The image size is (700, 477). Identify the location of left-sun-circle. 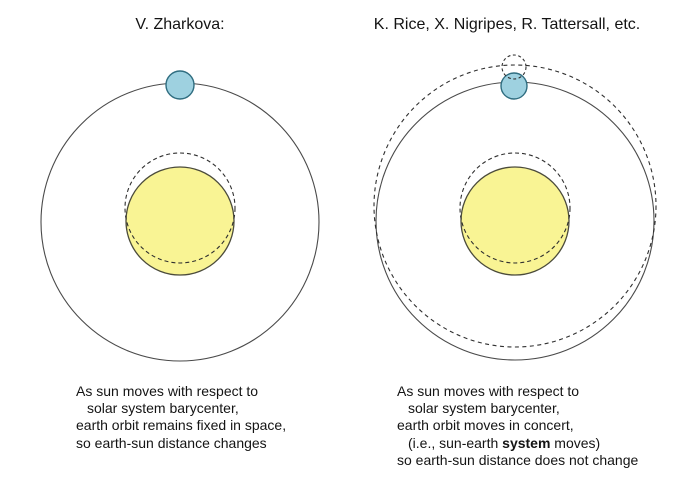
(180, 221).